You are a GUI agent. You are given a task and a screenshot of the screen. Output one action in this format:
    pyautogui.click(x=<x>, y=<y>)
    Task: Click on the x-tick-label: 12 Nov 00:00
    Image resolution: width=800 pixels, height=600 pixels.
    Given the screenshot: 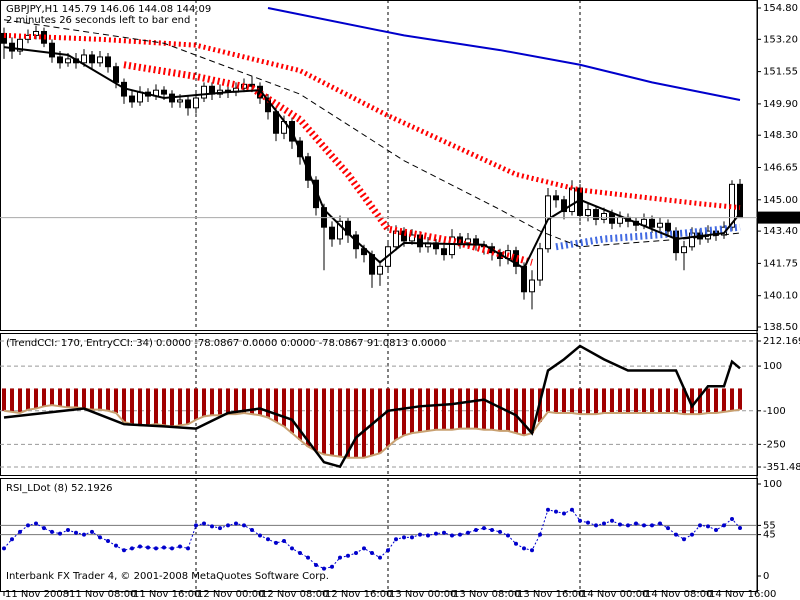 What is the action you would take?
    pyautogui.click(x=230, y=594)
    